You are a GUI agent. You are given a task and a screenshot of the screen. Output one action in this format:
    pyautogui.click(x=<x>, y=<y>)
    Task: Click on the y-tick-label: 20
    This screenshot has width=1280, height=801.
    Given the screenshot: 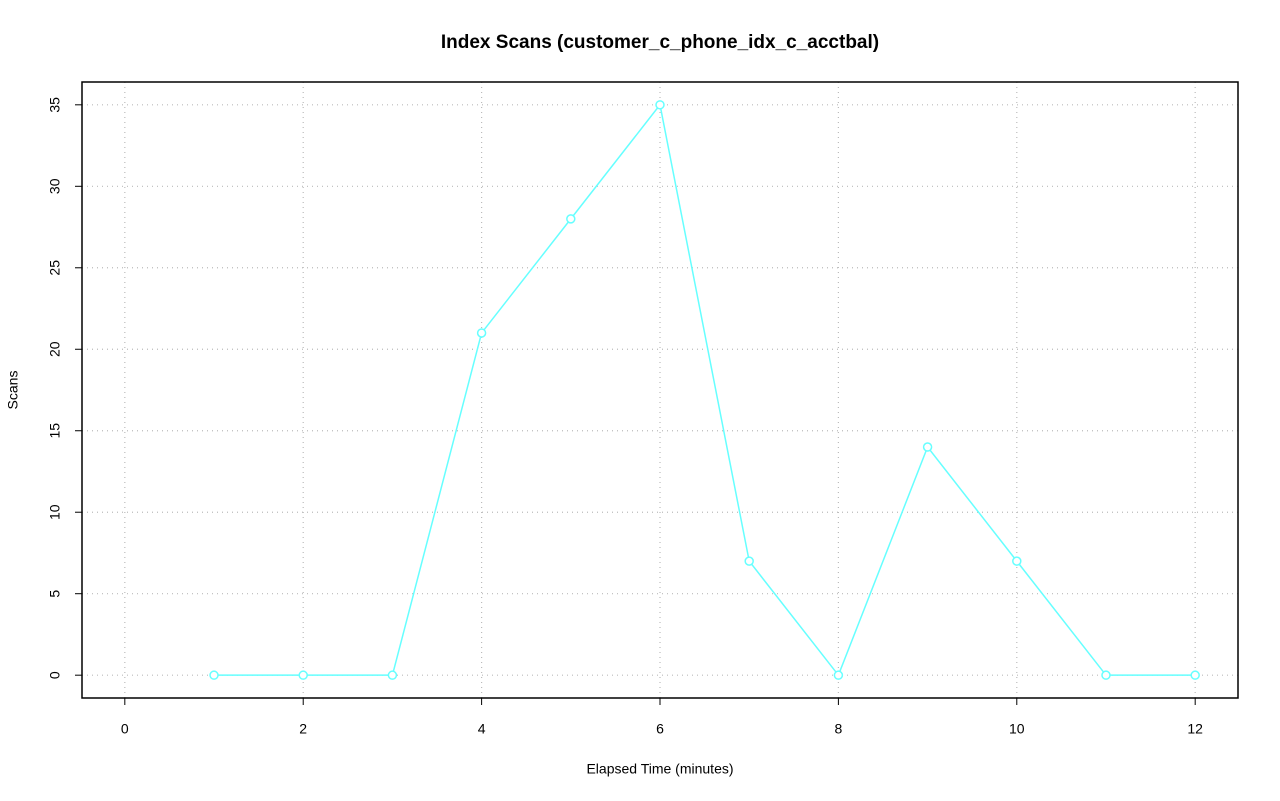 What is the action you would take?
    pyautogui.click(x=55, y=349)
    